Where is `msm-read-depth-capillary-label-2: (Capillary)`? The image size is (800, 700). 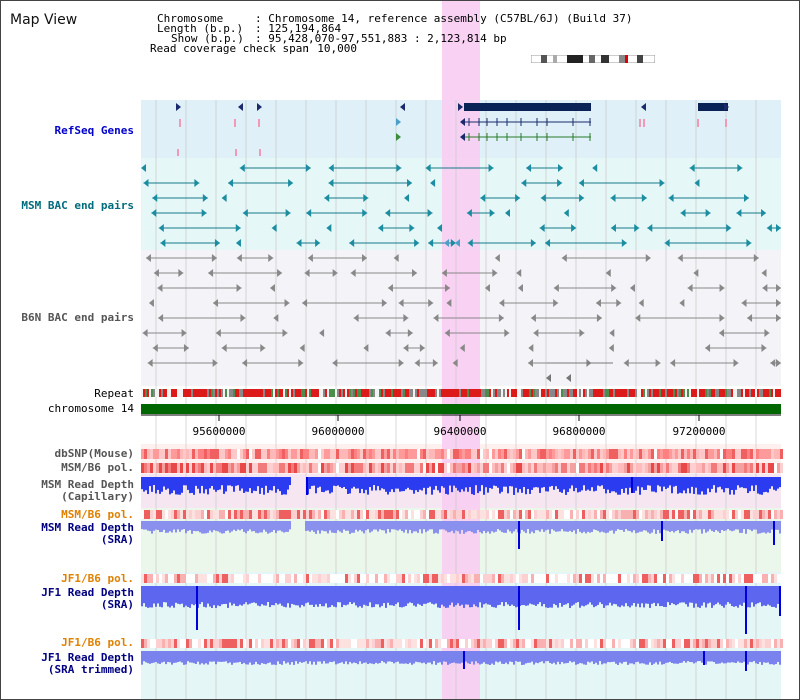
msm-read-depth-capillary-label-2: (Capillary) is located at coordinates (97, 496).